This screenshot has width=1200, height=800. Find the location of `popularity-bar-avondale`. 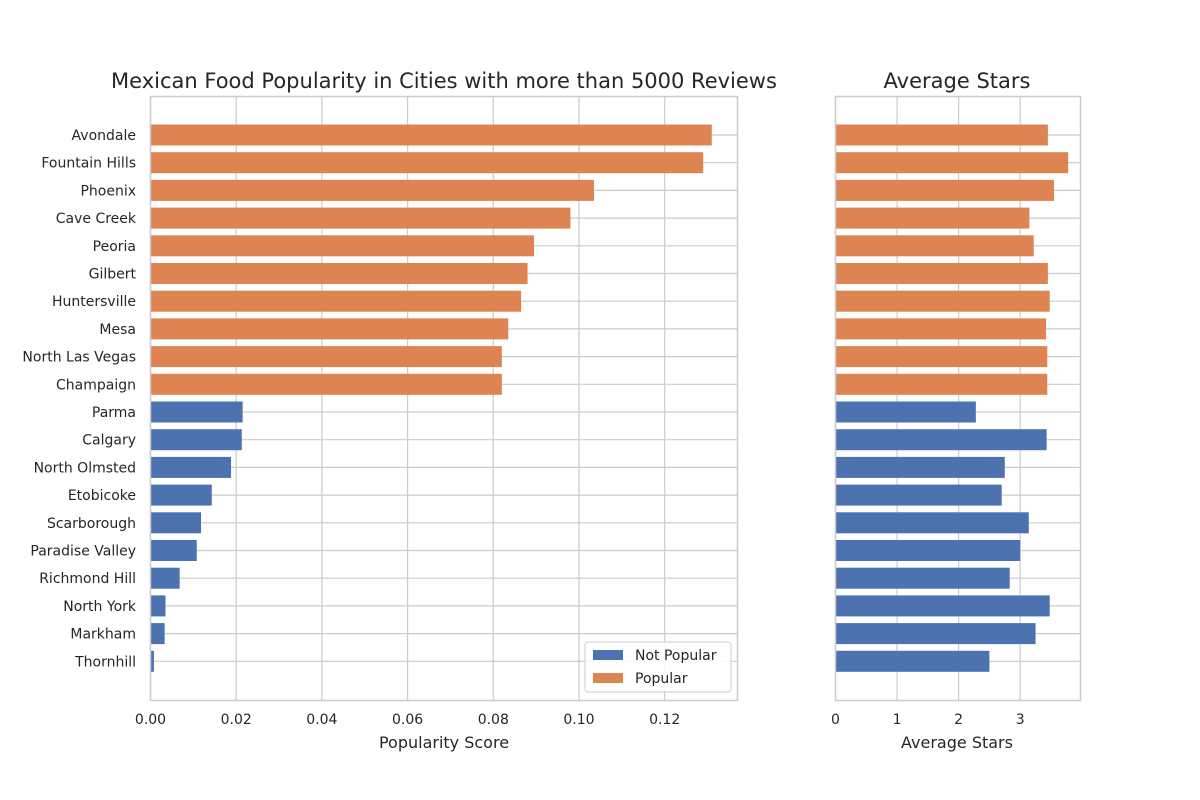

popularity-bar-avondale is located at coordinates (431, 135).